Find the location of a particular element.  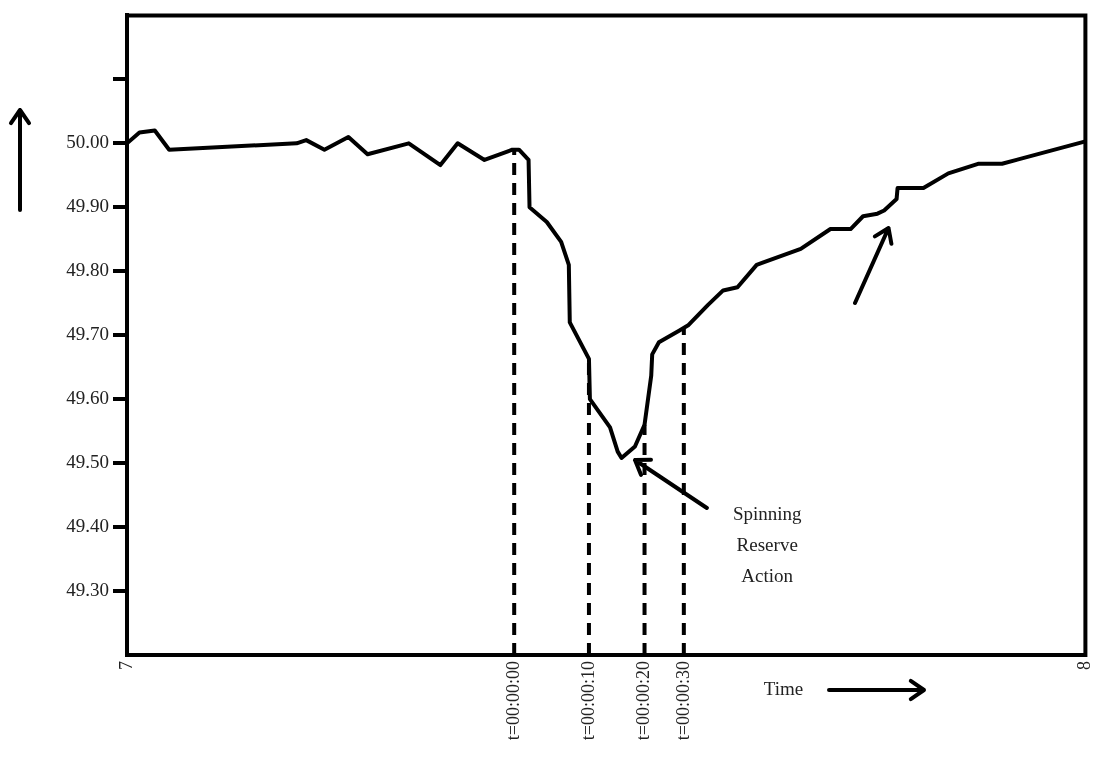

x-tick-label: 8 is located at coordinates (1084, 665).